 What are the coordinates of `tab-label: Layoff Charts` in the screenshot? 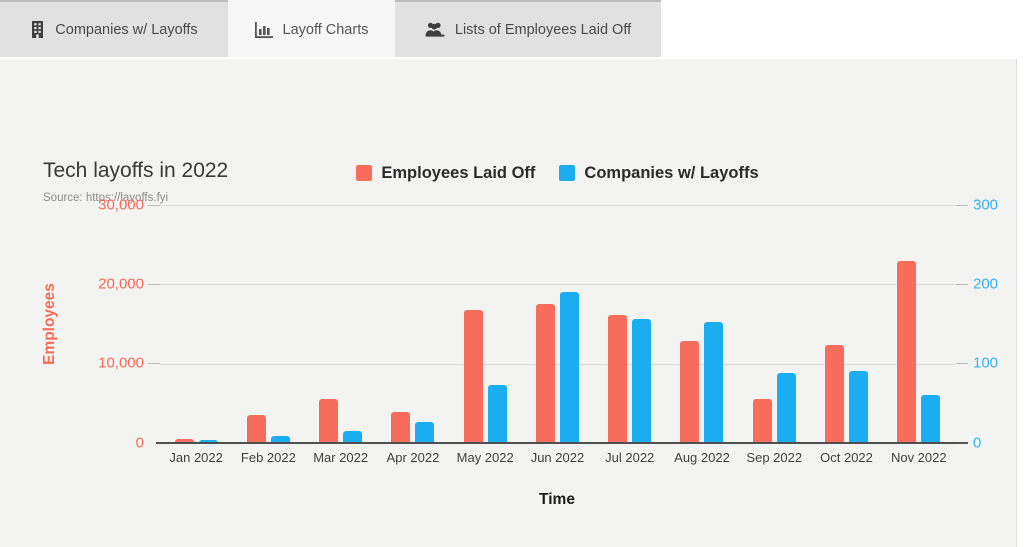 It's located at (325, 29).